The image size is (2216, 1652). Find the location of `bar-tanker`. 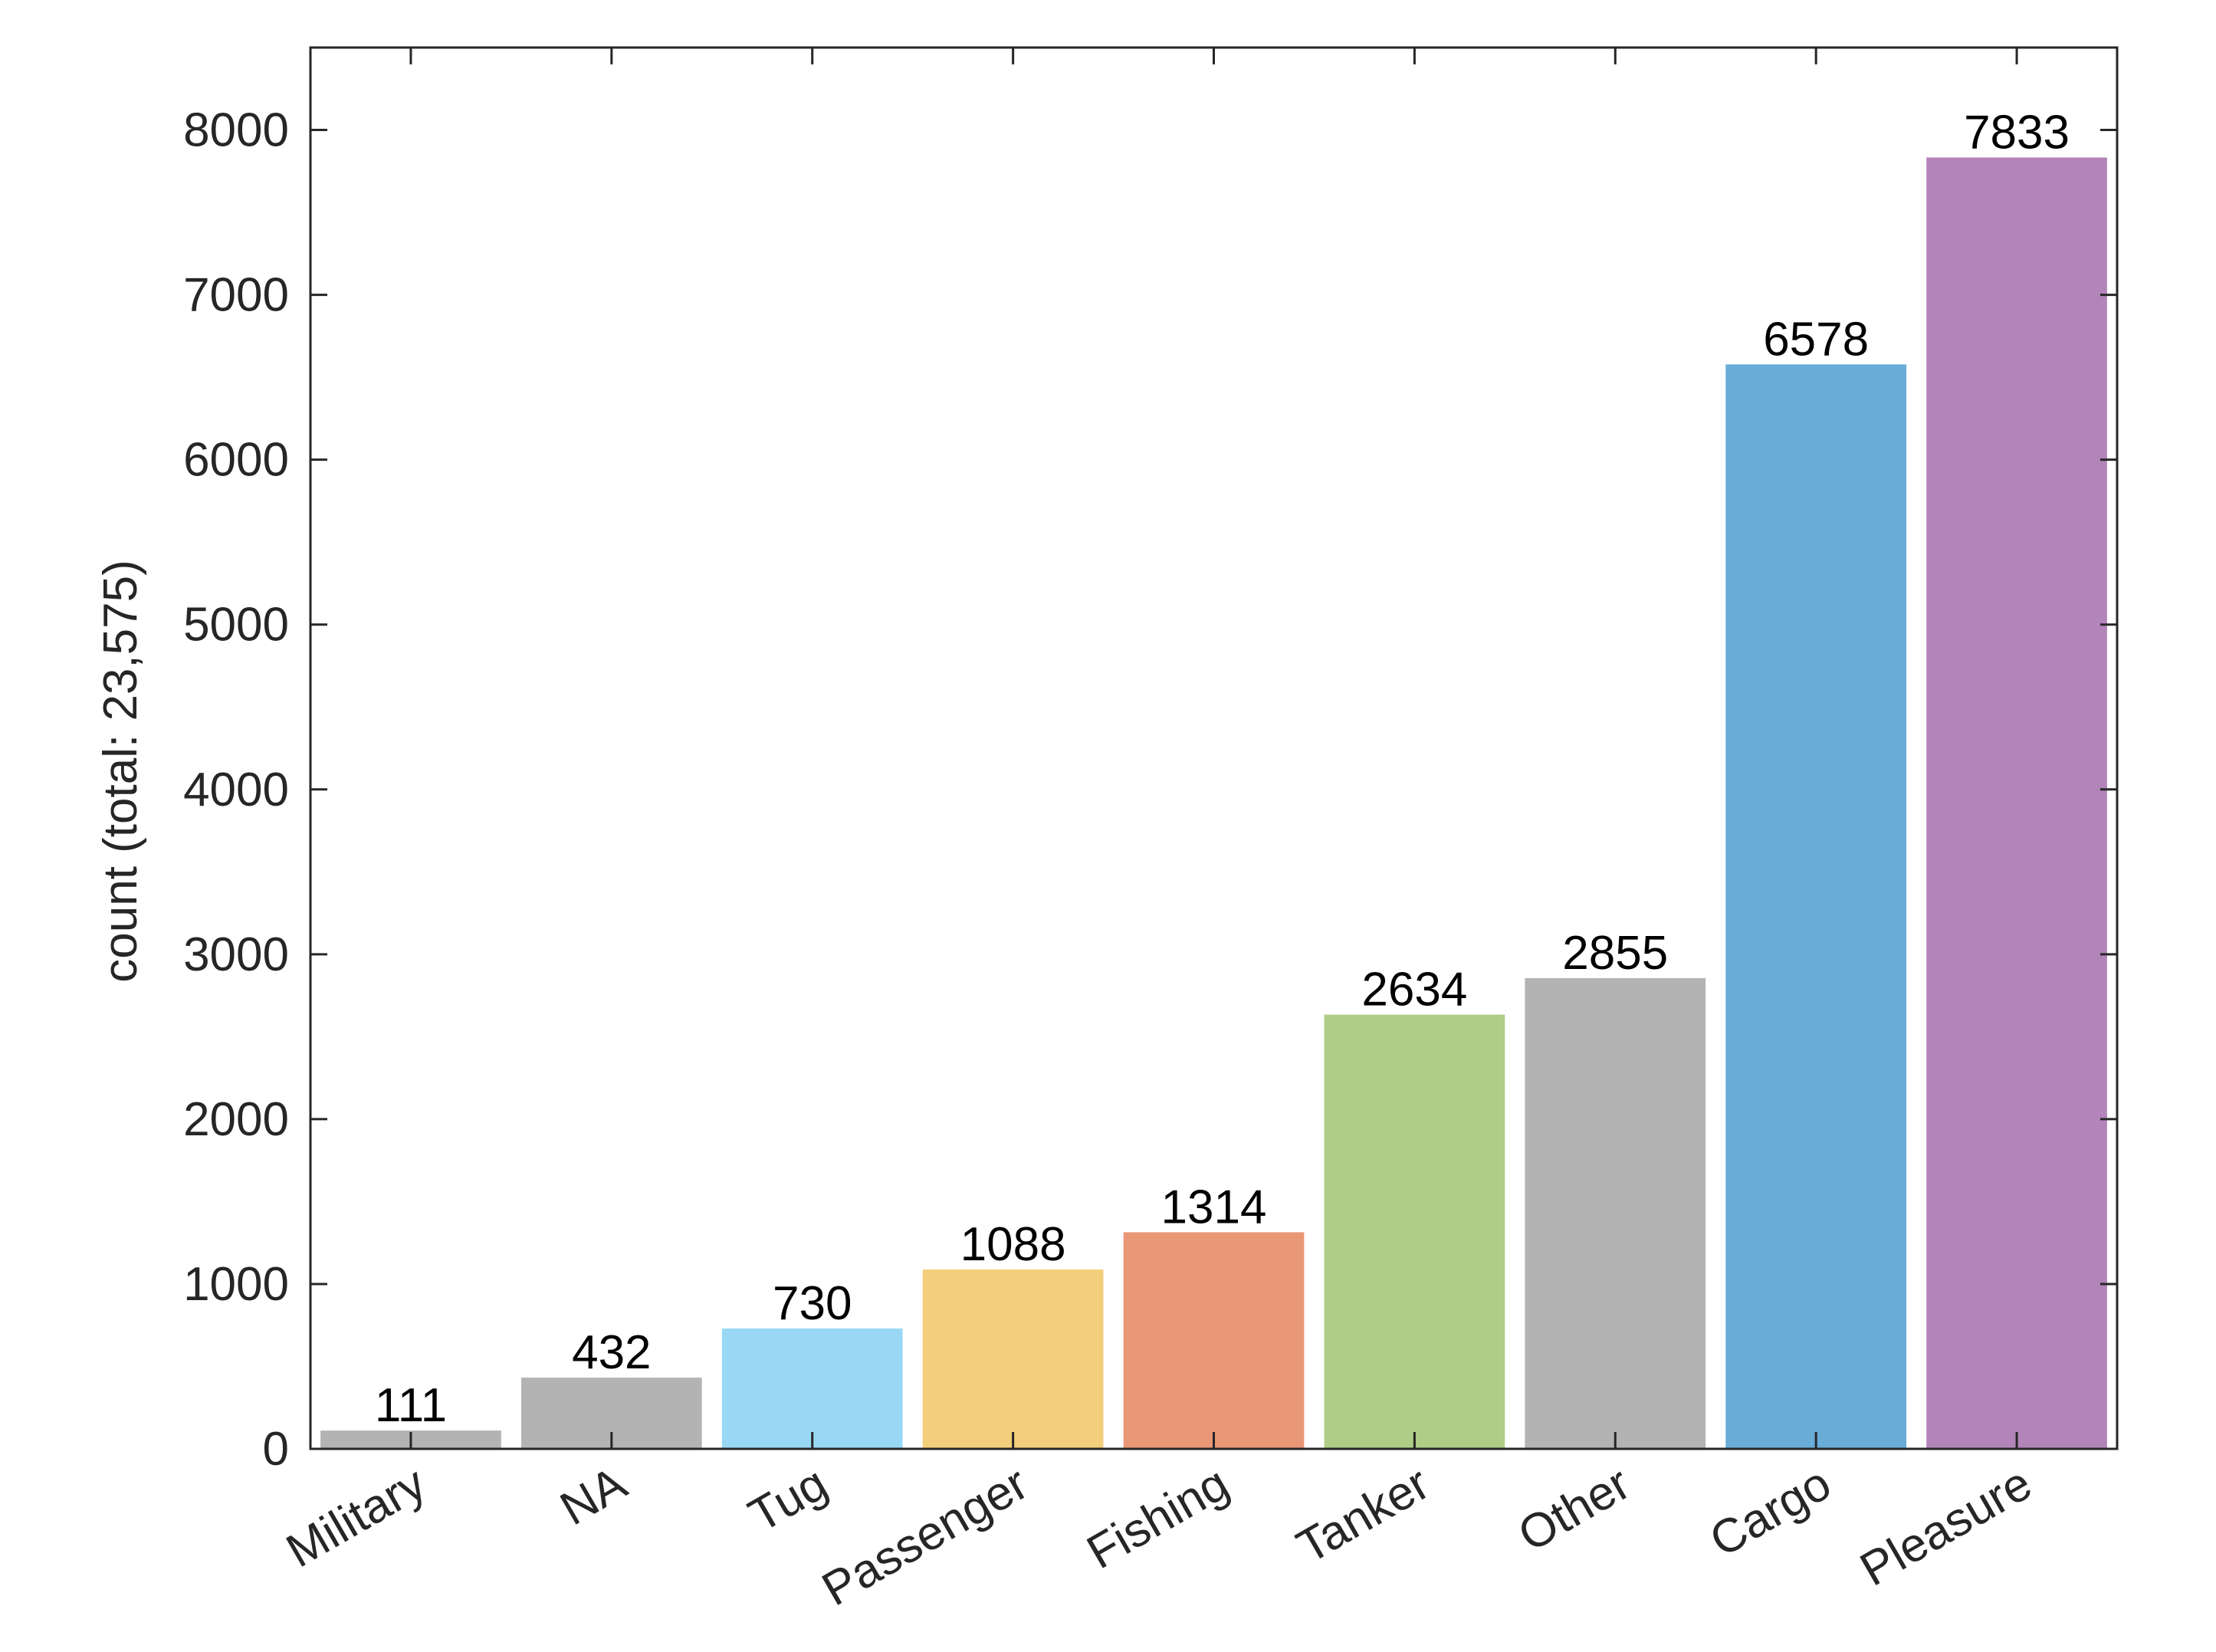

bar-tanker is located at coordinates (1415, 1231).